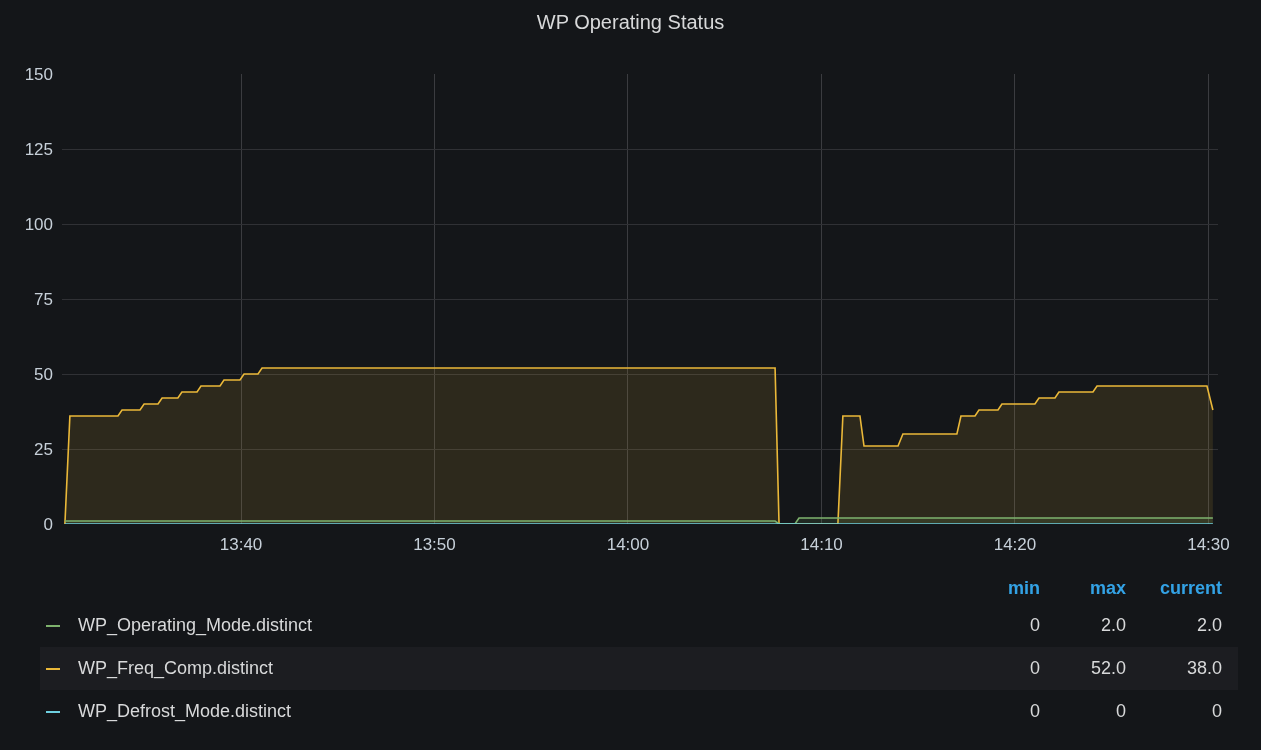 This screenshot has height=750, width=1261. Describe the element at coordinates (1015, 544) in the screenshot. I see `x-tick-label: 14:20` at that location.